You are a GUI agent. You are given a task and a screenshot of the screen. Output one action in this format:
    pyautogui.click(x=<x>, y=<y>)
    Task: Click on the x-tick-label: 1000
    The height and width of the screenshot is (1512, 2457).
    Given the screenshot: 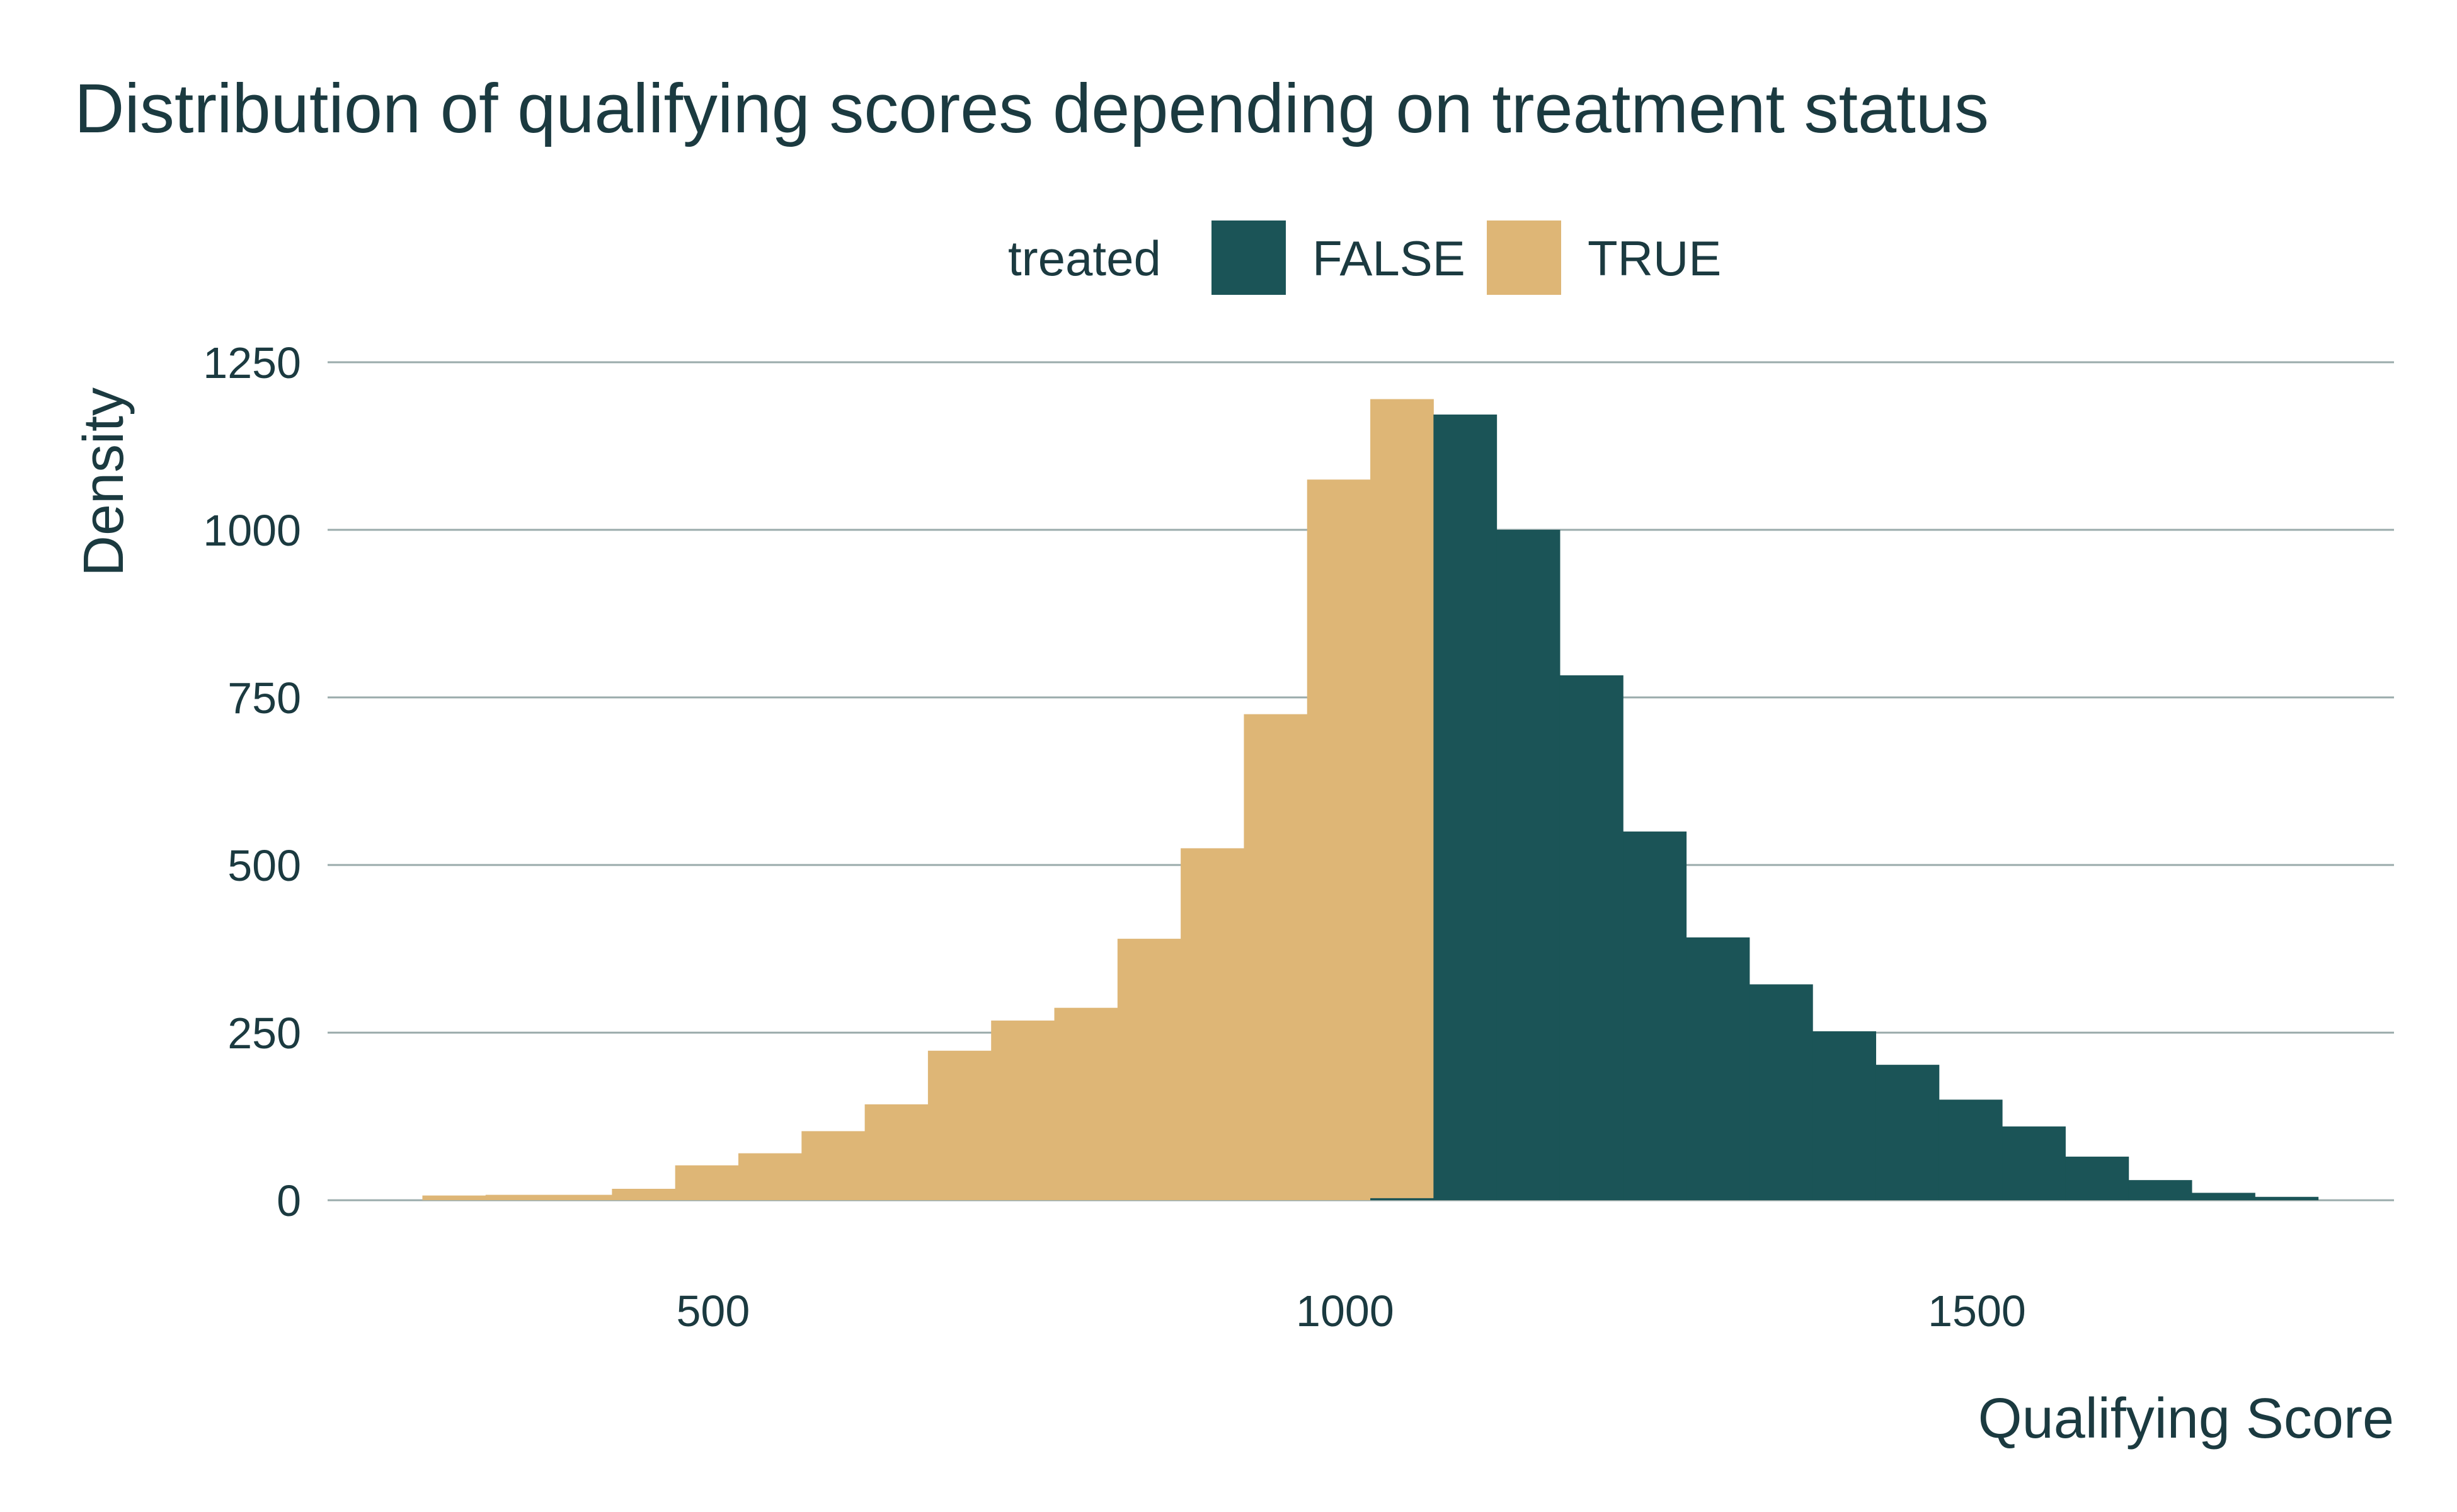 What is the action you would take?
    pyautogui.click(x=1345, y=1311)
    